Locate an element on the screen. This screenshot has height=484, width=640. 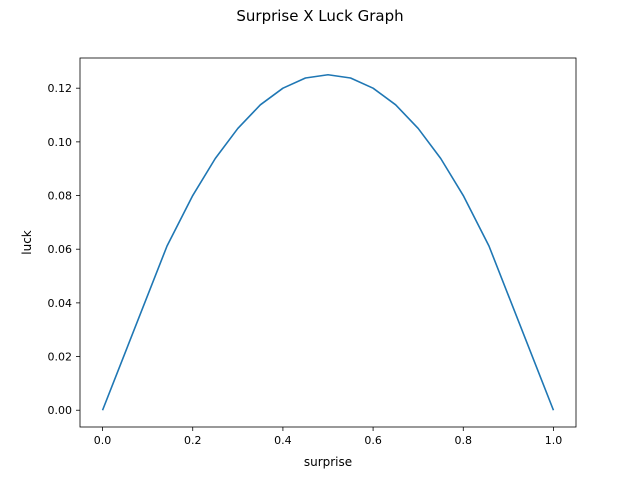
y-axis-label: luck is located at coordinates (27, 242).